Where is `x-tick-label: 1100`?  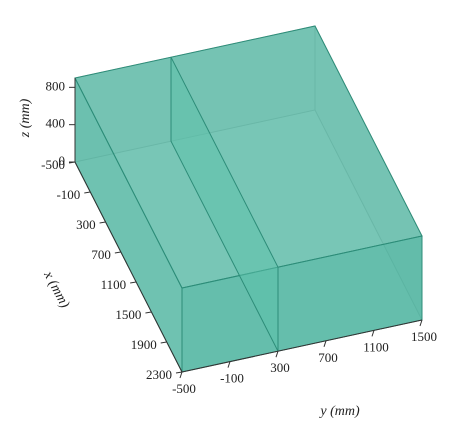 x-tick-label: 1100 is located at coordinates (114, 284).